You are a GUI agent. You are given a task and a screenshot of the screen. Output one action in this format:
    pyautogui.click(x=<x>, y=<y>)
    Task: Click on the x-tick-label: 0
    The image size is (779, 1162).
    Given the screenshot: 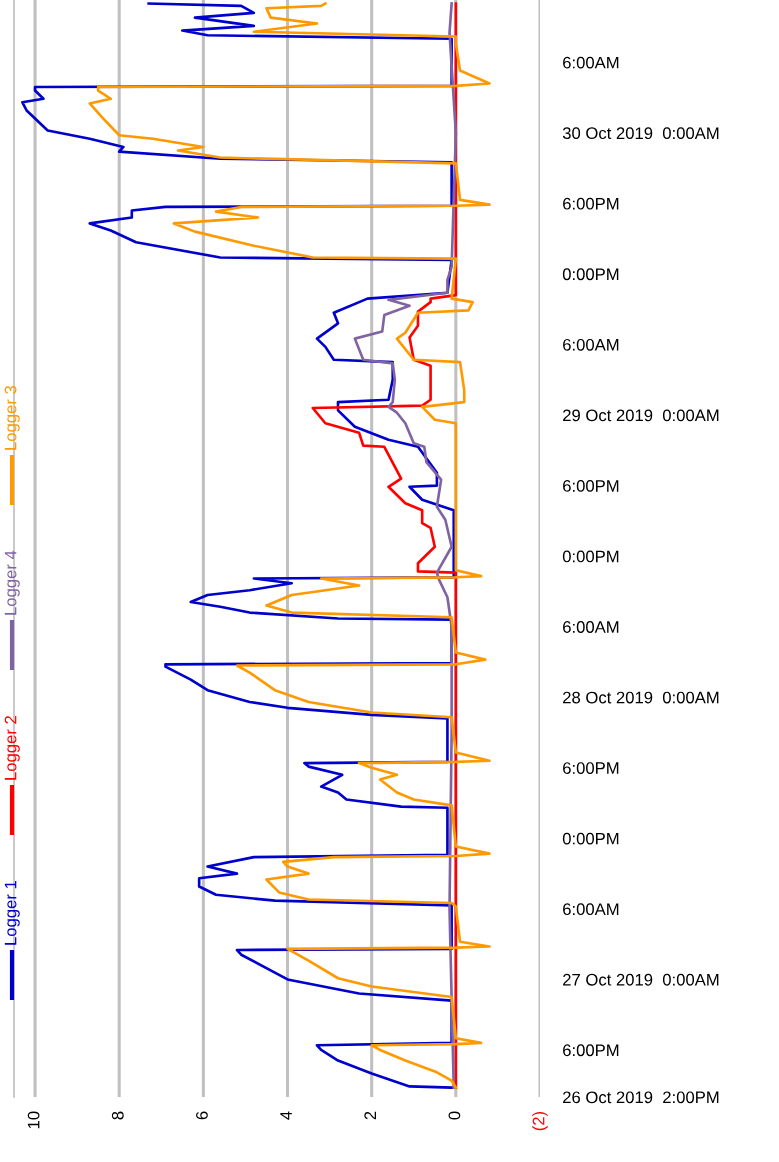 What is the action you would take?
    pyautogui.click(x=454, y=1115)
    